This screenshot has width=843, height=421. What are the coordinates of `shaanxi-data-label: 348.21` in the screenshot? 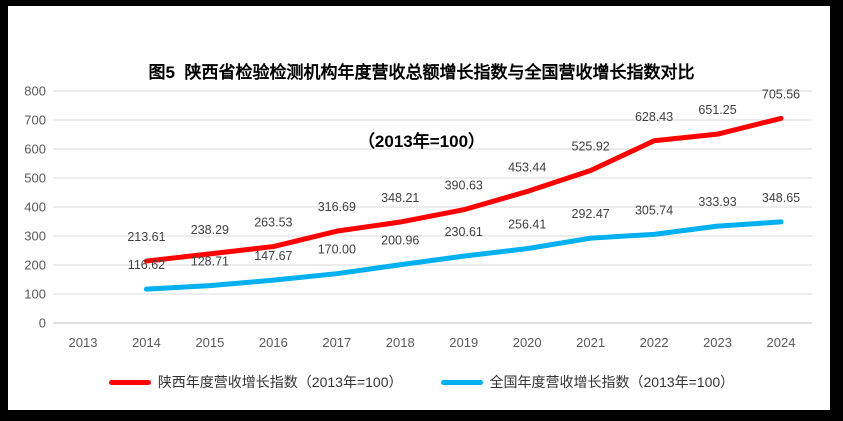 It's located at (400, 198).